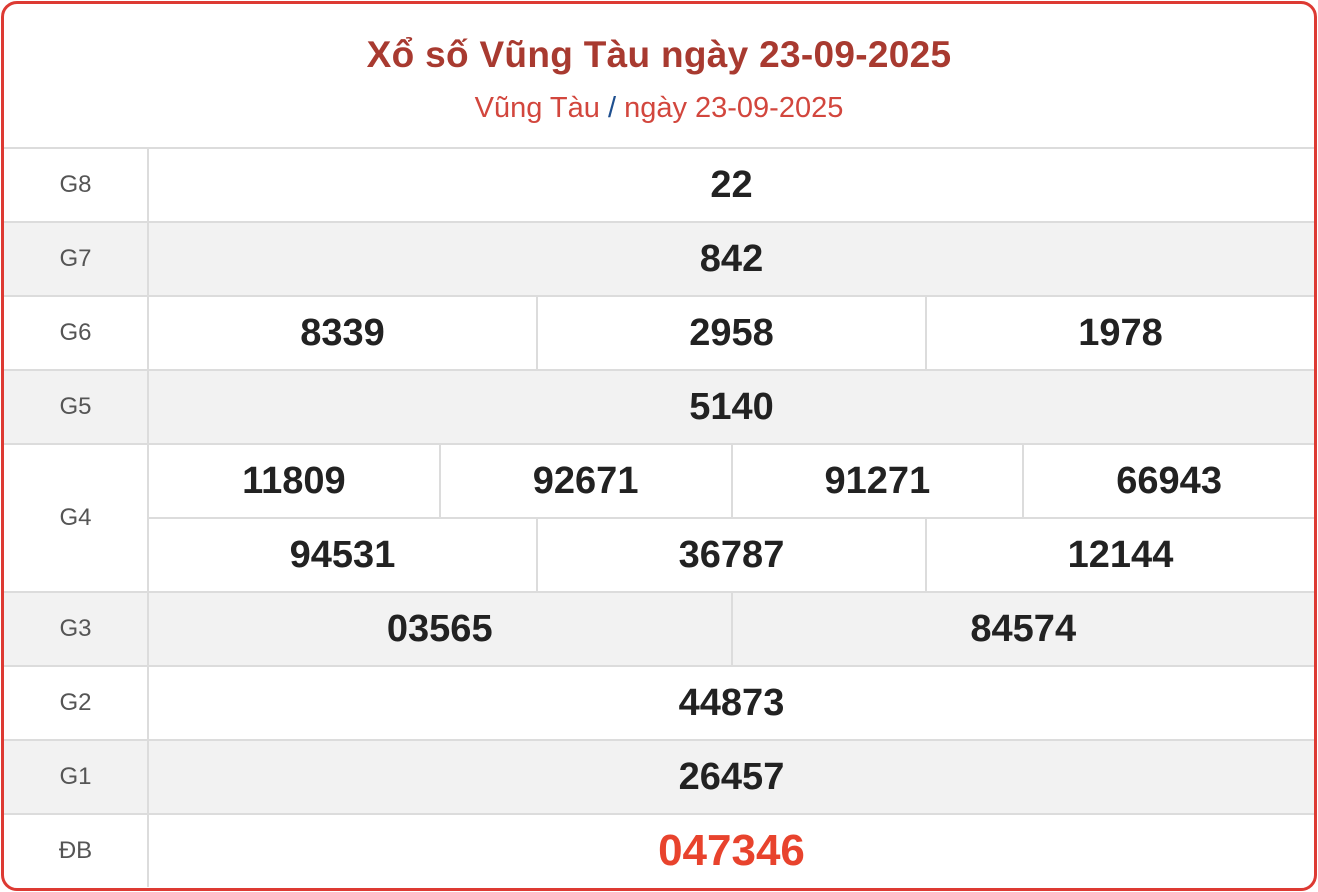 The height and width of the screenshot is (892, 1318). I want to click on prize-label: G3, so click(76, 629).